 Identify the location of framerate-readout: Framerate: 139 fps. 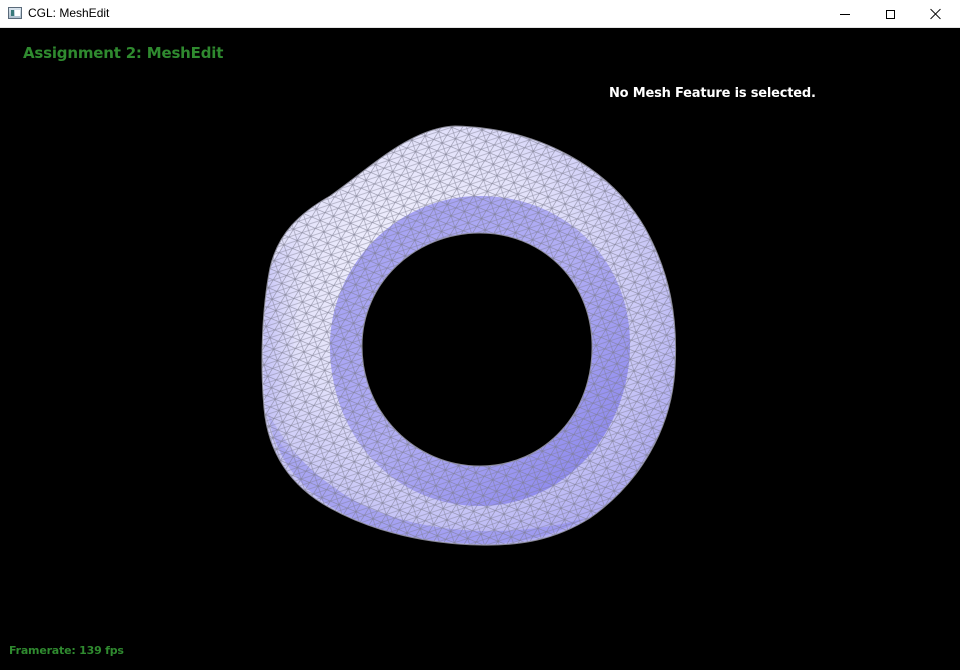
(66, 650).